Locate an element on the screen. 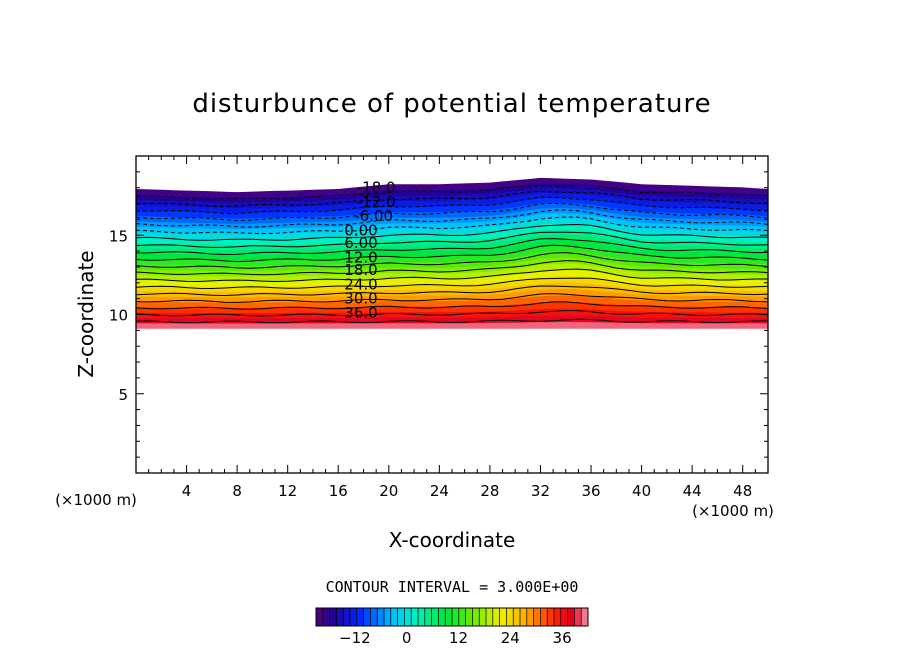 The image size is (904, 654). chart-title: disturbunce of potential temperature is located at coordinates (451, 104).